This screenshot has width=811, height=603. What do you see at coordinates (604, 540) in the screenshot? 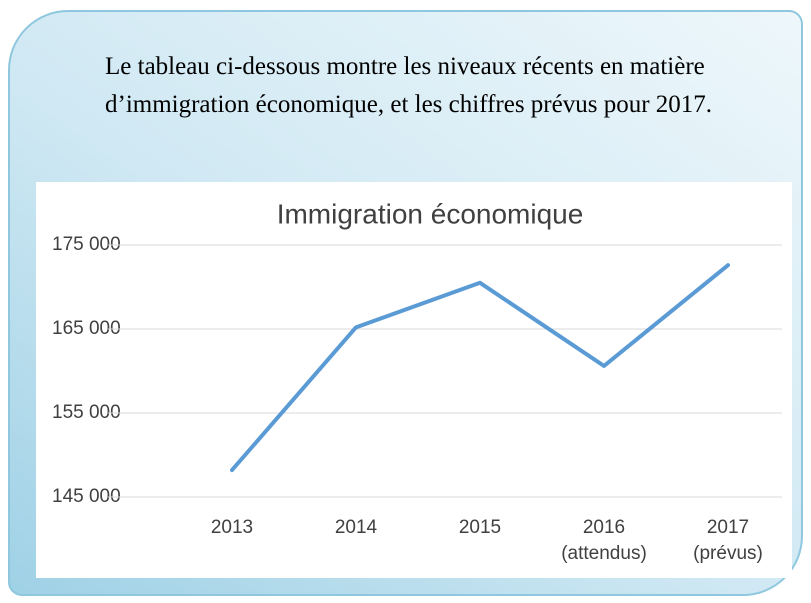
I see `x-tick-label: 2016 (attendus)` at bounding box center [604, 540].